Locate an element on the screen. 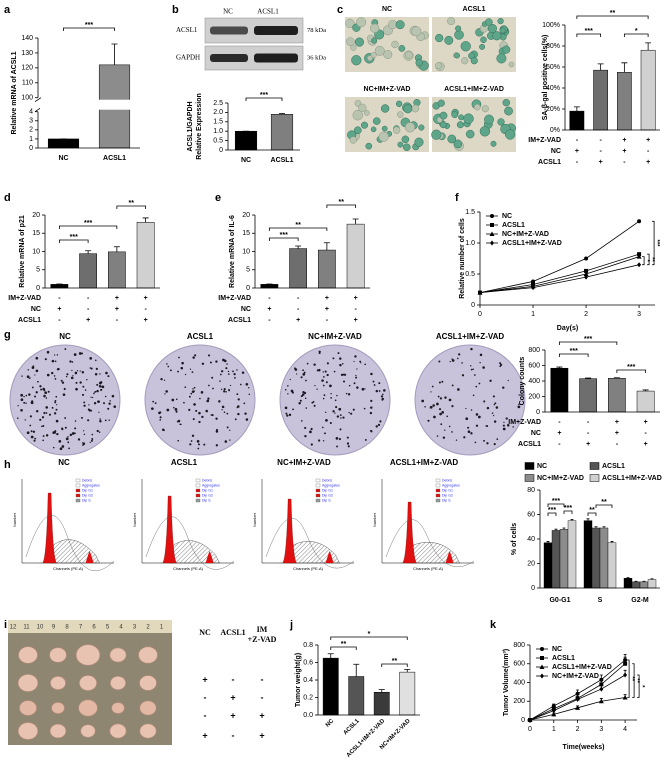 The image size is (669, 762). ruler-number: 6 is located at coordinates (94, 628).